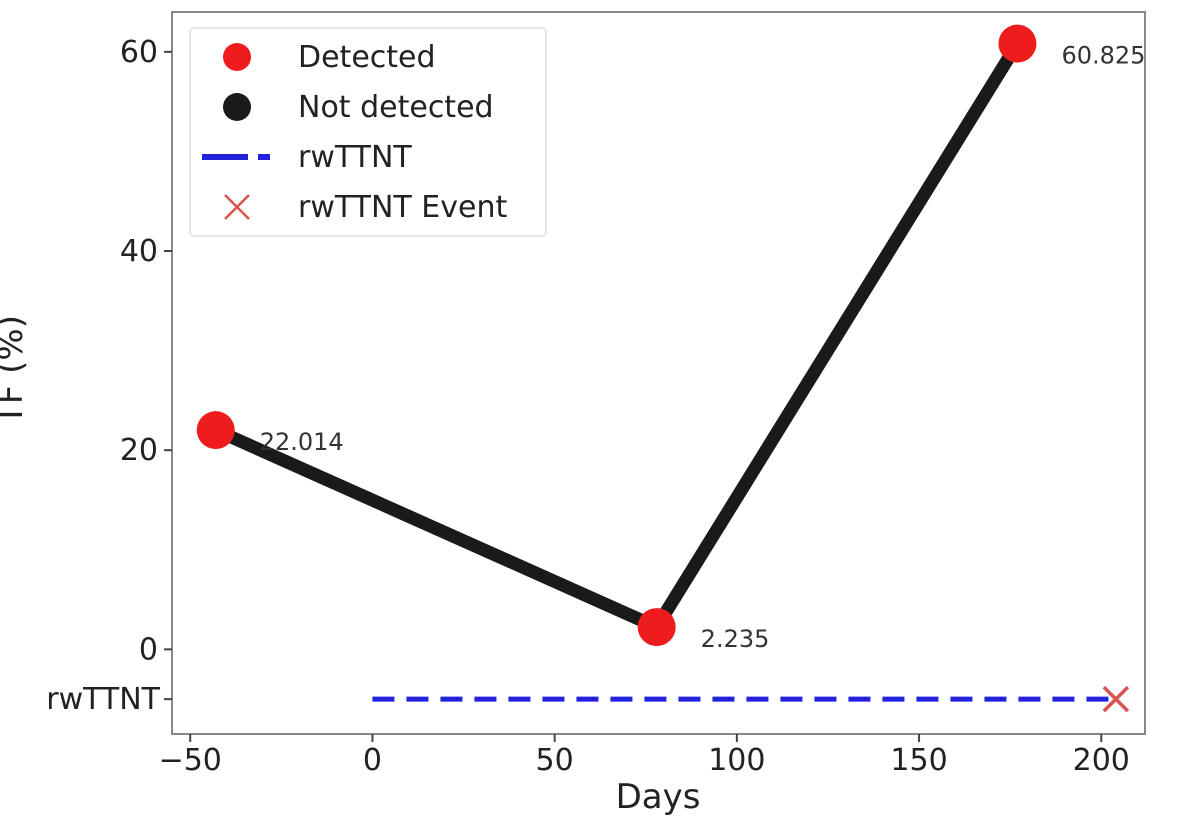  I want to click on y-tick-label: 20, so click(139, 450).